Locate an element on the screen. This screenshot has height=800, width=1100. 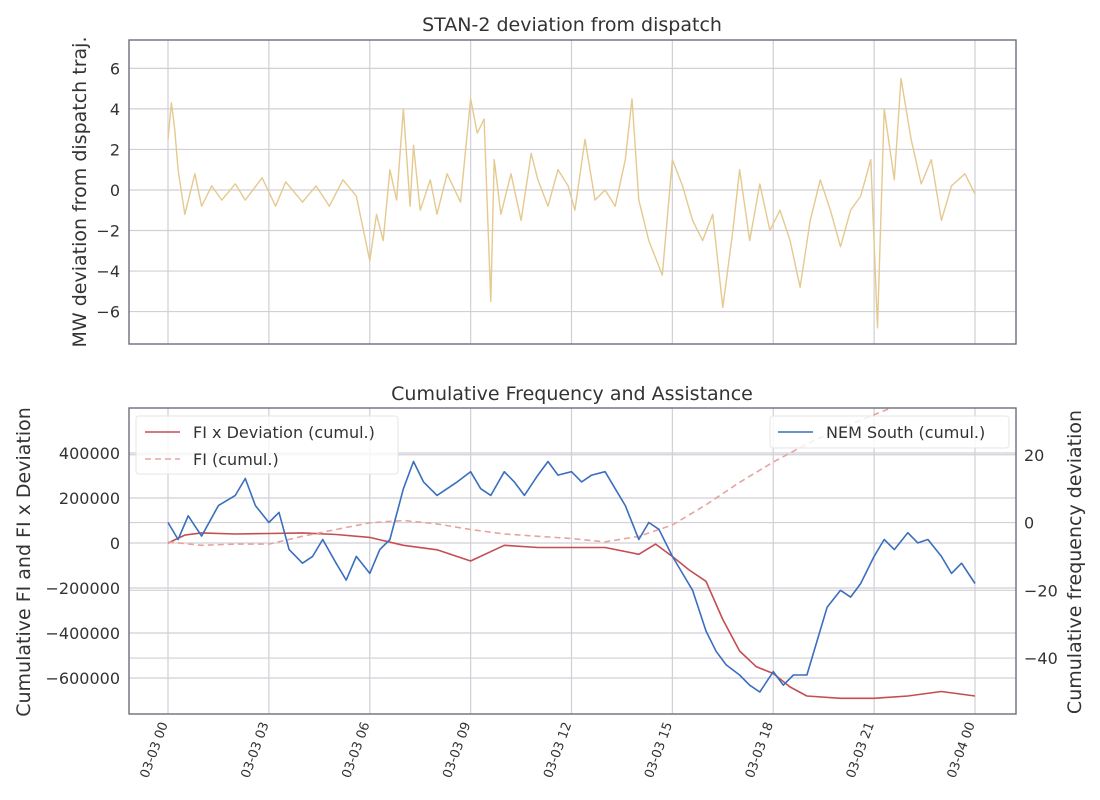
y-tick-label-right: 0 is located at coordinates (1029, 523).